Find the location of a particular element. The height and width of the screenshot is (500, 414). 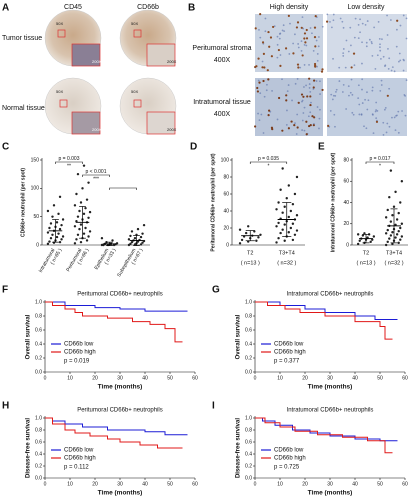

y-tick-label: 0.4 is located at coordinates (38, 454).